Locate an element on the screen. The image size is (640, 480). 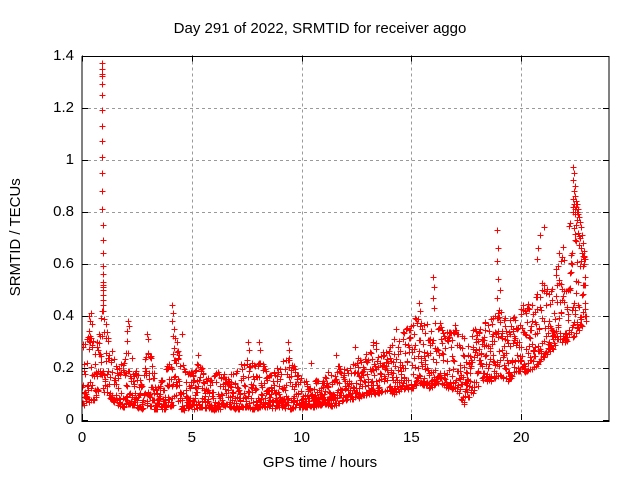
x-tick-label: 5 is located at coordinates (191, 437).